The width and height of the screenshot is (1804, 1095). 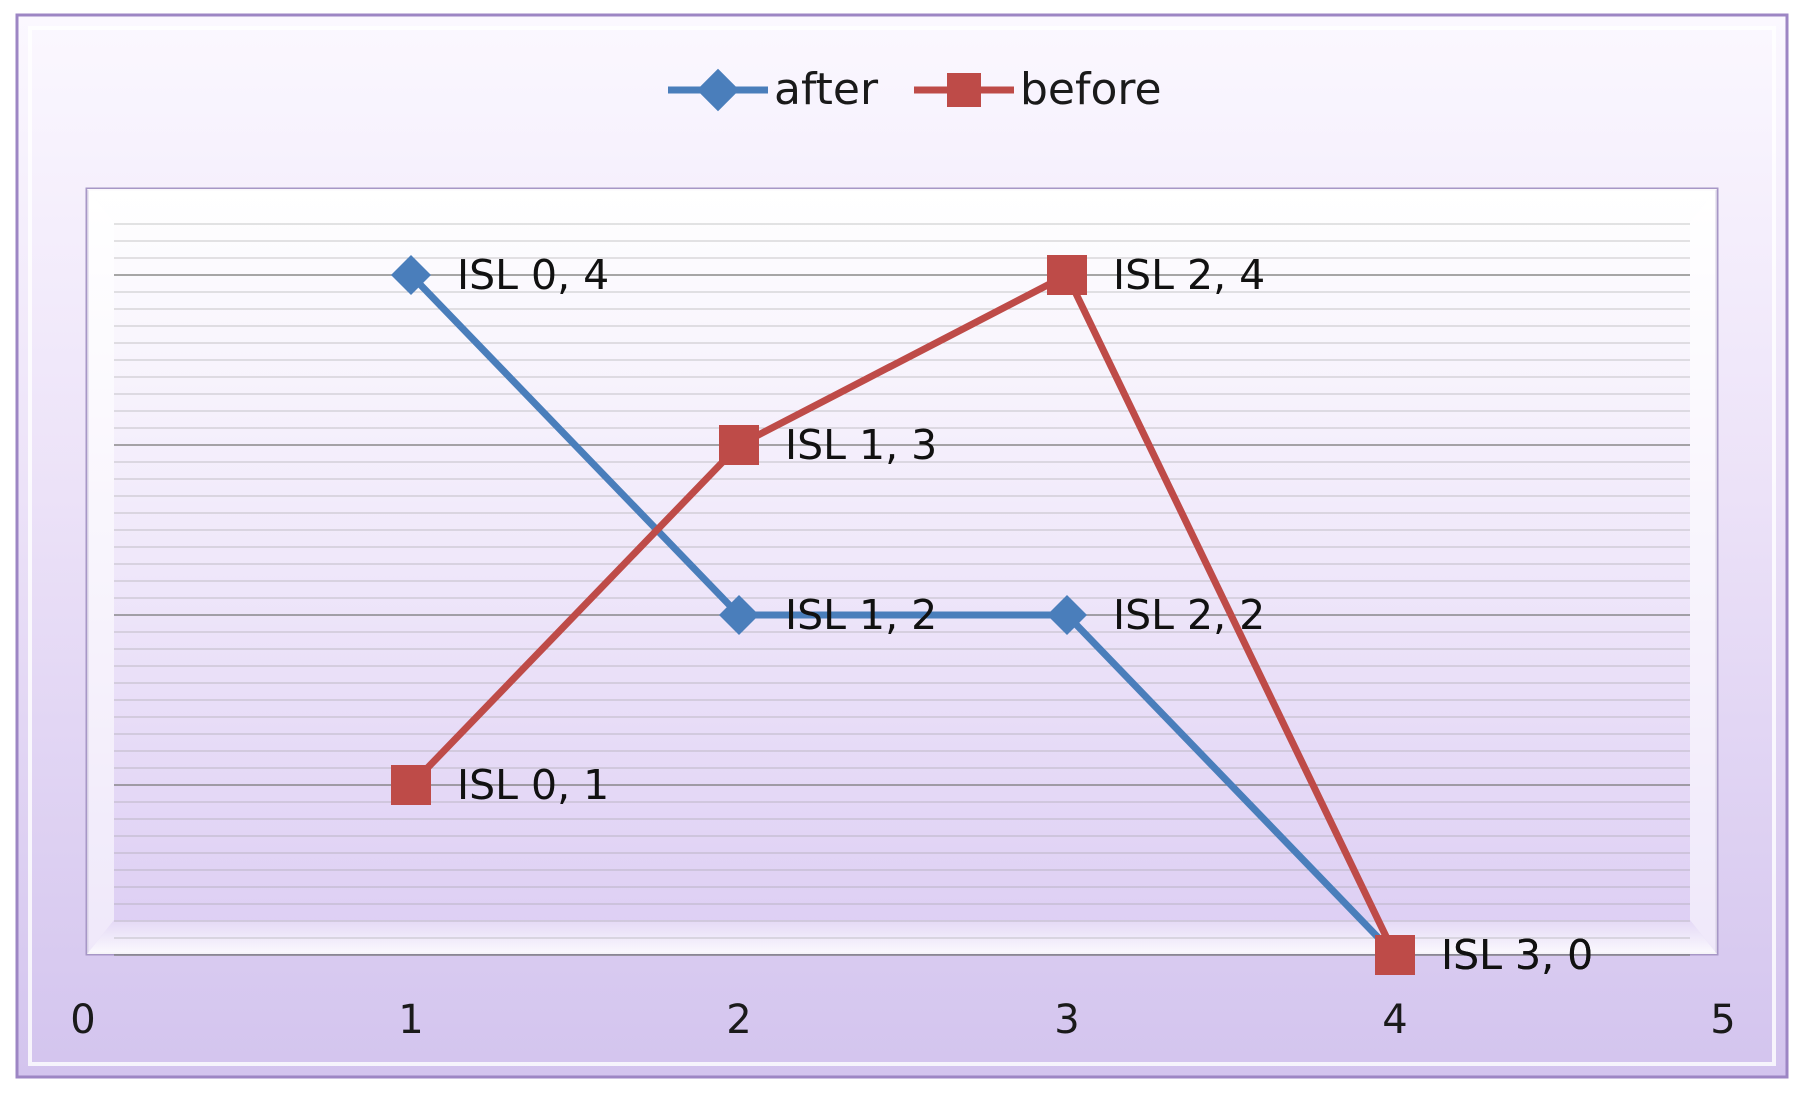 I want to click on legend-square-icon, so click(x=964, y=90).